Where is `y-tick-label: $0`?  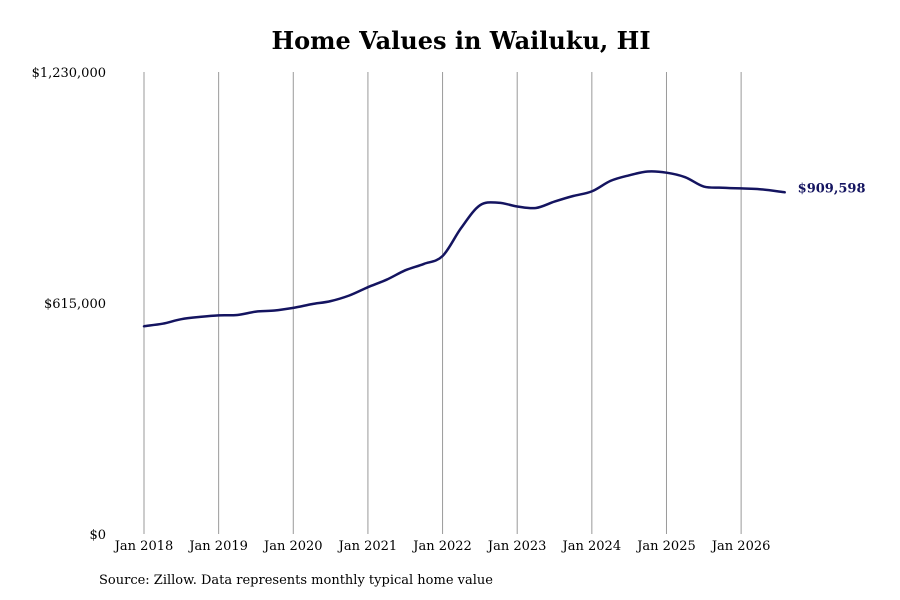 y-tick-label: $0 is located at coordinates (97, 535).